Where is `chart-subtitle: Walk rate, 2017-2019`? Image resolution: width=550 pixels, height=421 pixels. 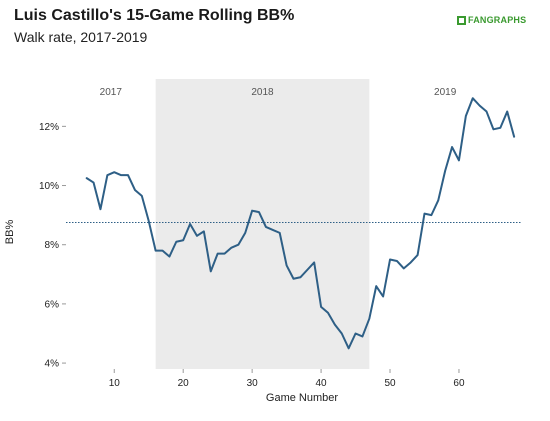 chart-subtitle: Walk rate, 2017-2019 is located at coordinates (81, 37).